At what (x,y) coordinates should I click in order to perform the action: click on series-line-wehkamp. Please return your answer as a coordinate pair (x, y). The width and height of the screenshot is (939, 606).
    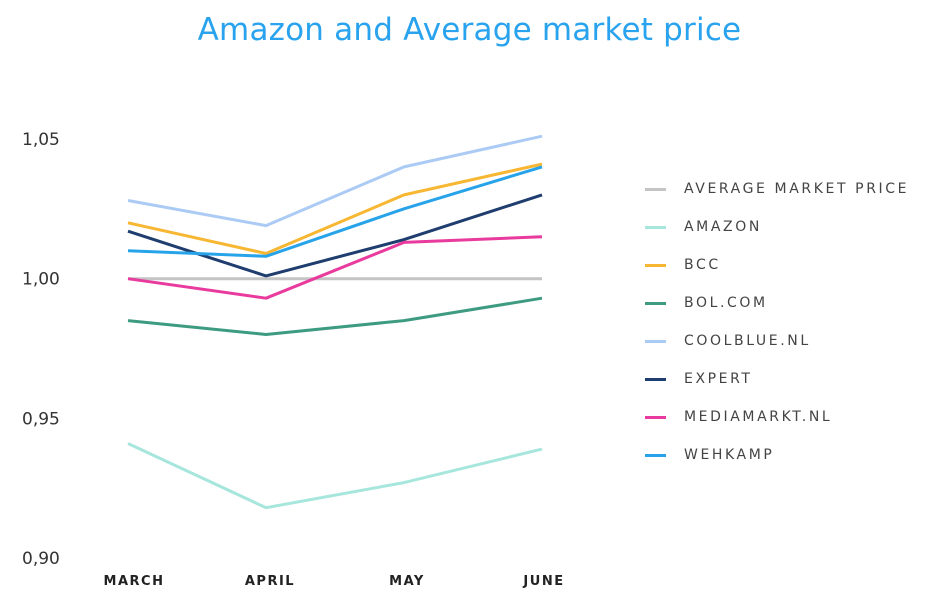
    Looking at the image, I should click on (335, 211).